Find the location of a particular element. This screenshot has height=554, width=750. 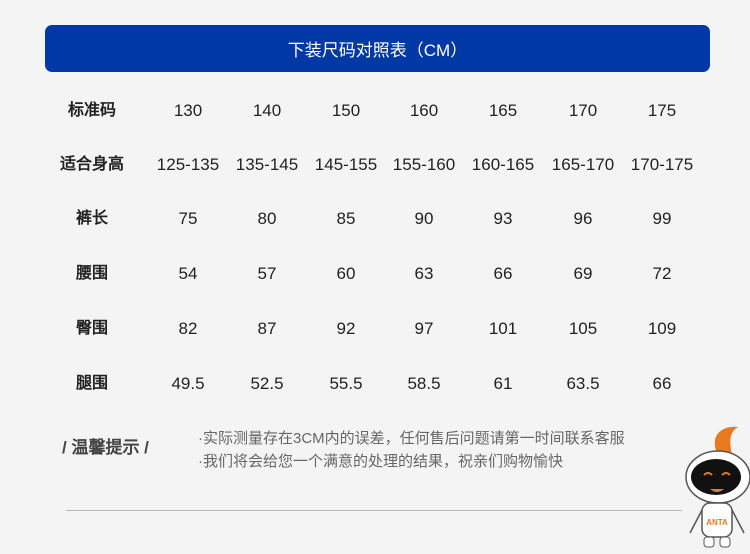

table-cell: 165-170 is located at coordinates (583, 164).